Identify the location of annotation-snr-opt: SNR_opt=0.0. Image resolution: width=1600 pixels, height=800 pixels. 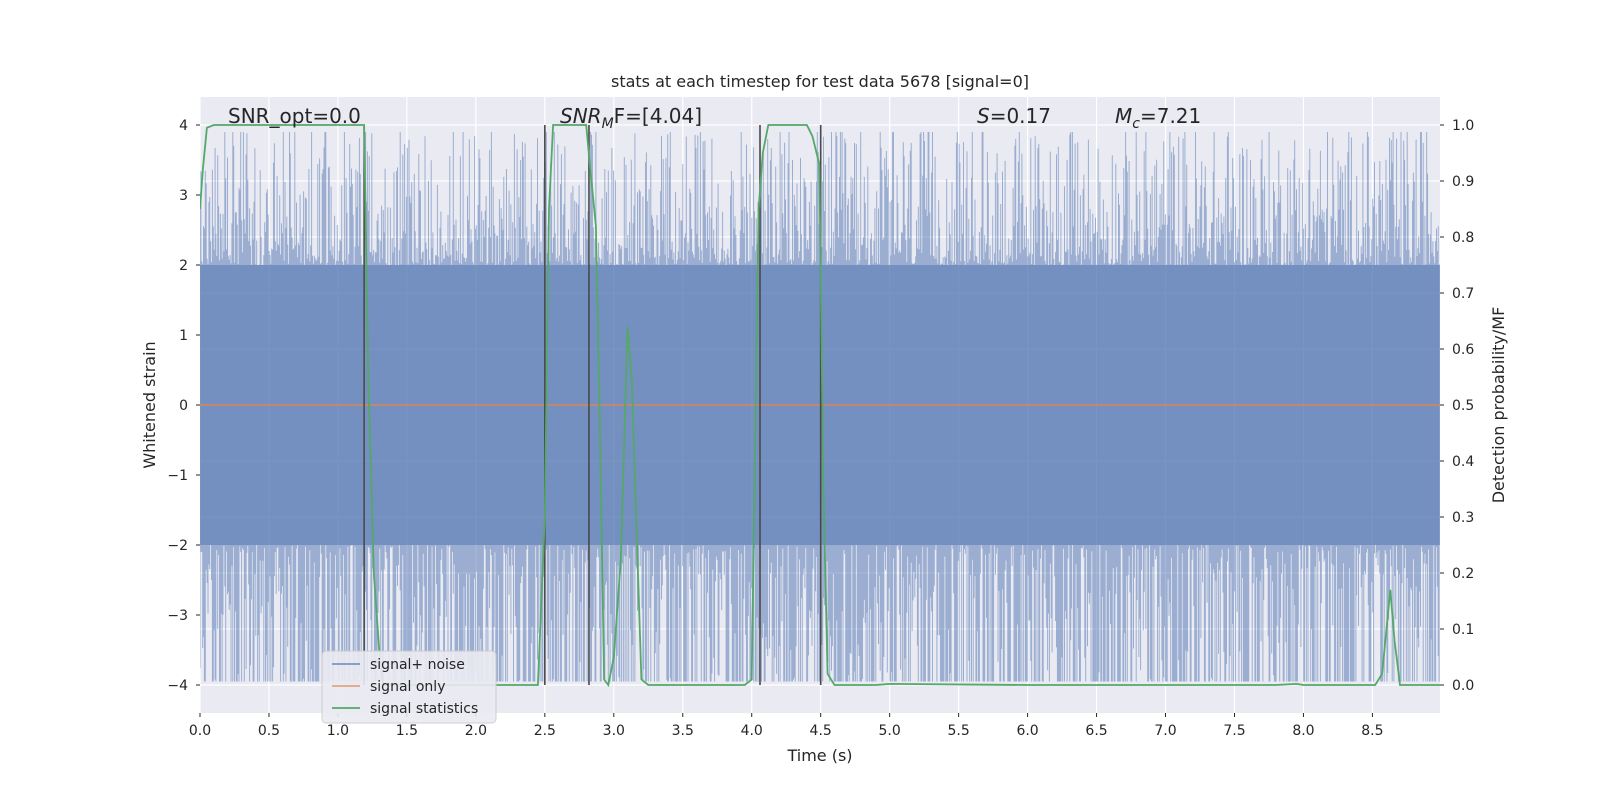
(294, 116).